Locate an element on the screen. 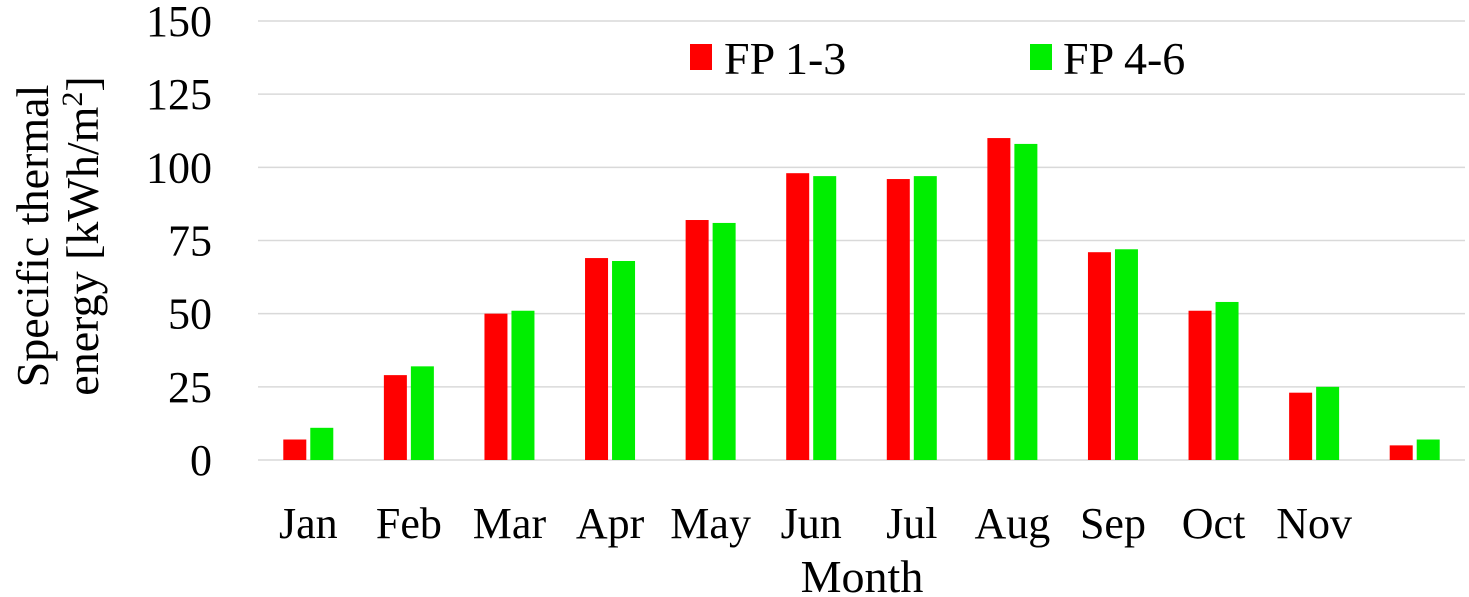  bar-2-Mar is located at coordinates (523, 385).